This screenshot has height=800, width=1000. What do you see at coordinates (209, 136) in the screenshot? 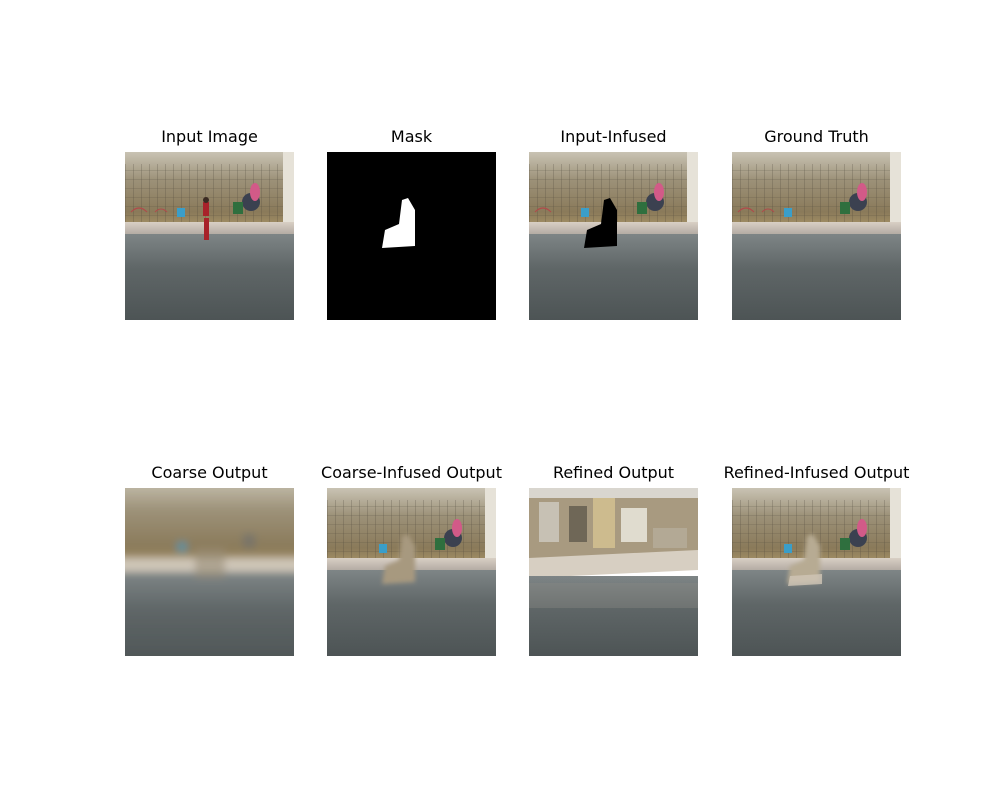
I see `panel-title: Input Image` at bounding box center [209, 136].